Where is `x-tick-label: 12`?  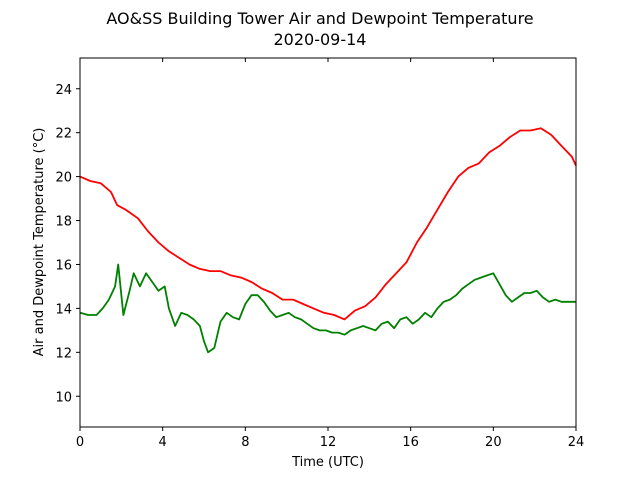 x-tick-label: 12 is located at coordinates (328, 442).